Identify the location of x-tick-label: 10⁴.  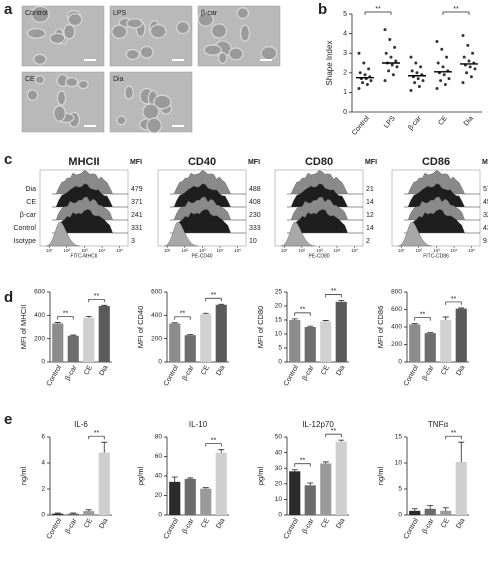
(102, 250).